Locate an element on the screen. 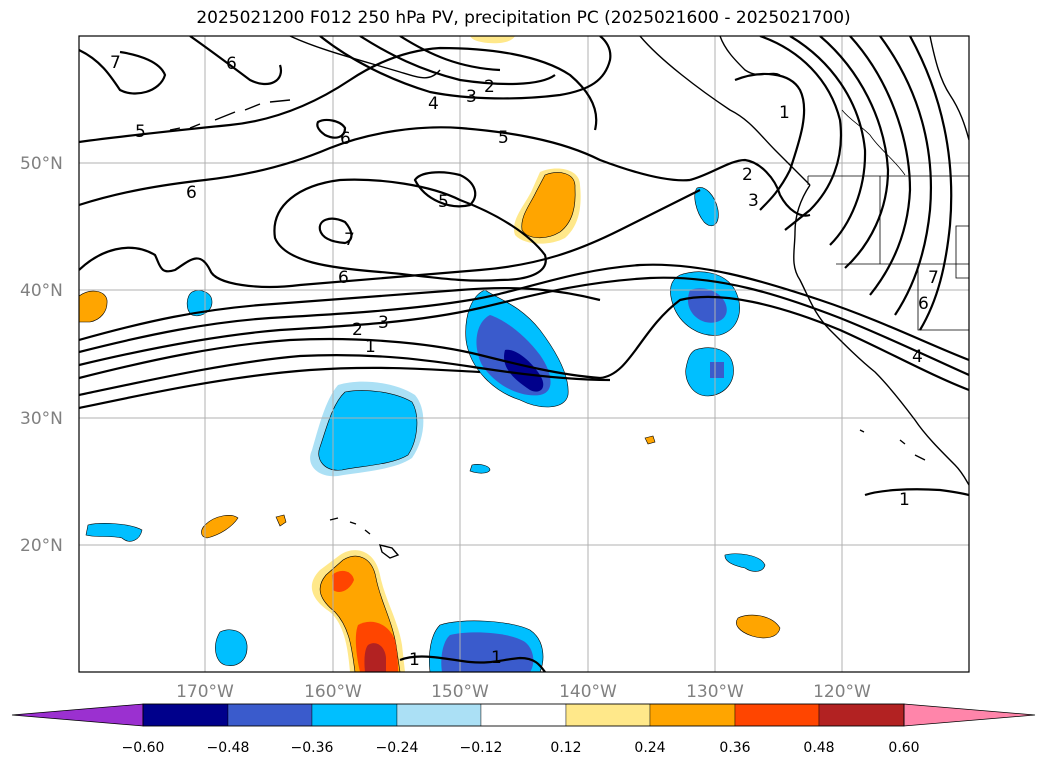 The width and height of the screenshot is (1047, 765). colorbar-tick-label: 0.36 is located at coordinates (734, 748).